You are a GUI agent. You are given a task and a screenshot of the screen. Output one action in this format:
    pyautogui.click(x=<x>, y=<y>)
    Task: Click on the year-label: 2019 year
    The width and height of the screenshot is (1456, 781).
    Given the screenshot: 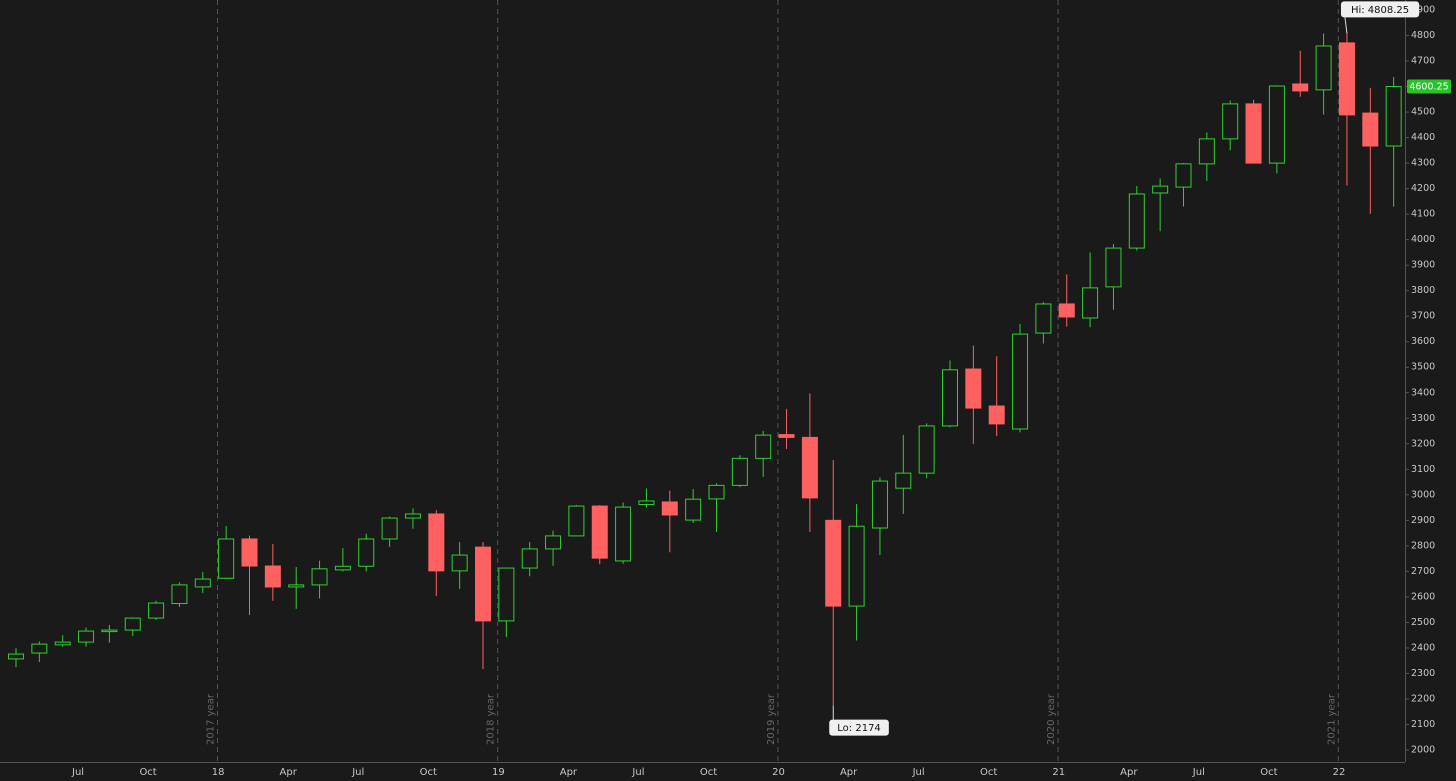 What is the action you would take?
    pyautogui.click(x=771, y=719)
    